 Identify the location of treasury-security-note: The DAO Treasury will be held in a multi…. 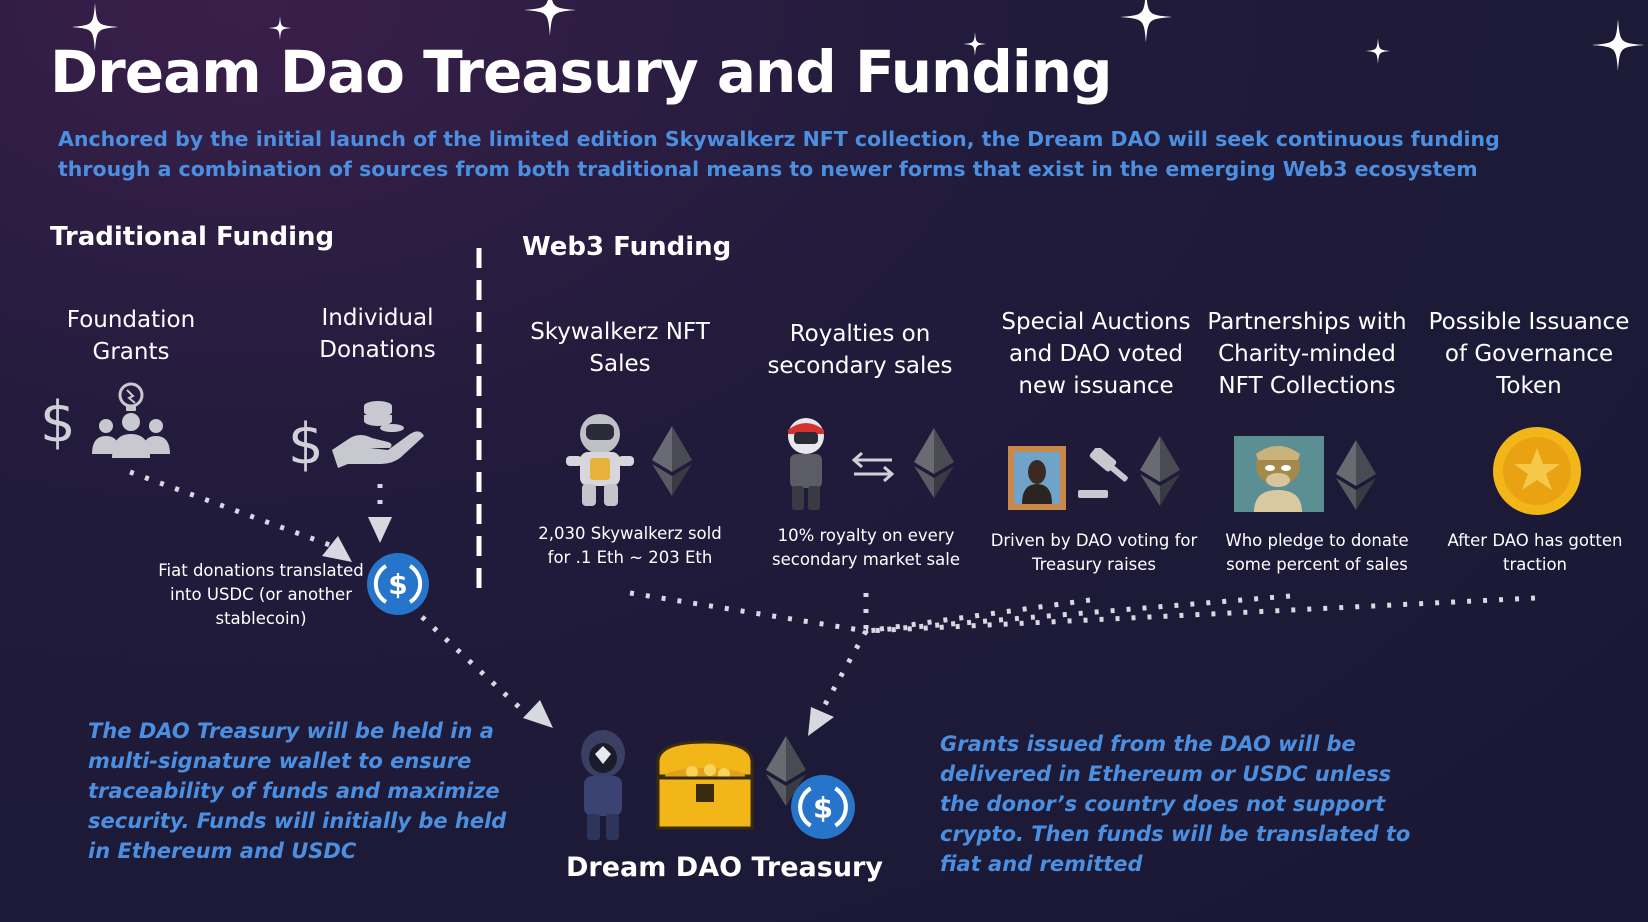
(297, 791).